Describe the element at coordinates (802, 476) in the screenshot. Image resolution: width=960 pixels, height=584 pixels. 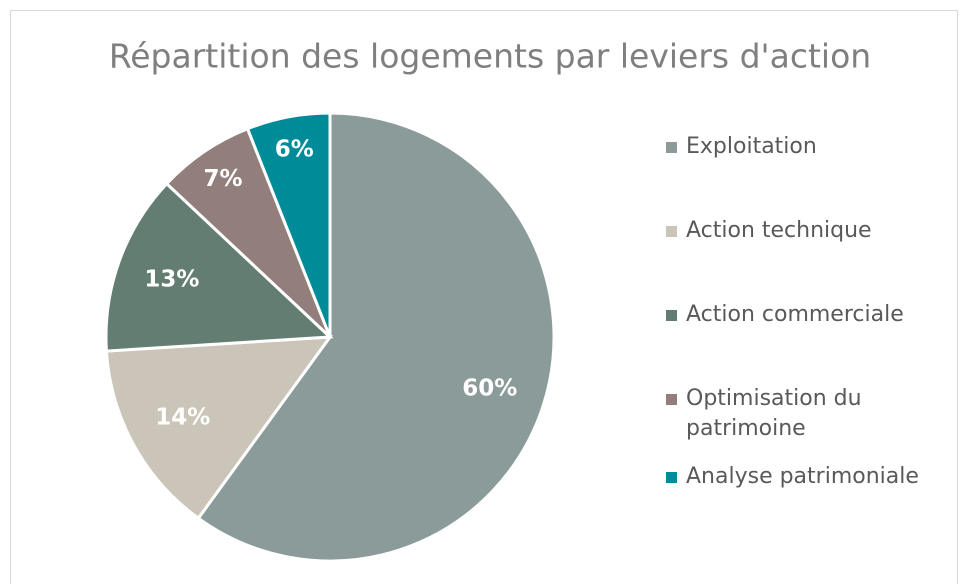
I see `legend-label: Analyse patrimoniale` at that location.